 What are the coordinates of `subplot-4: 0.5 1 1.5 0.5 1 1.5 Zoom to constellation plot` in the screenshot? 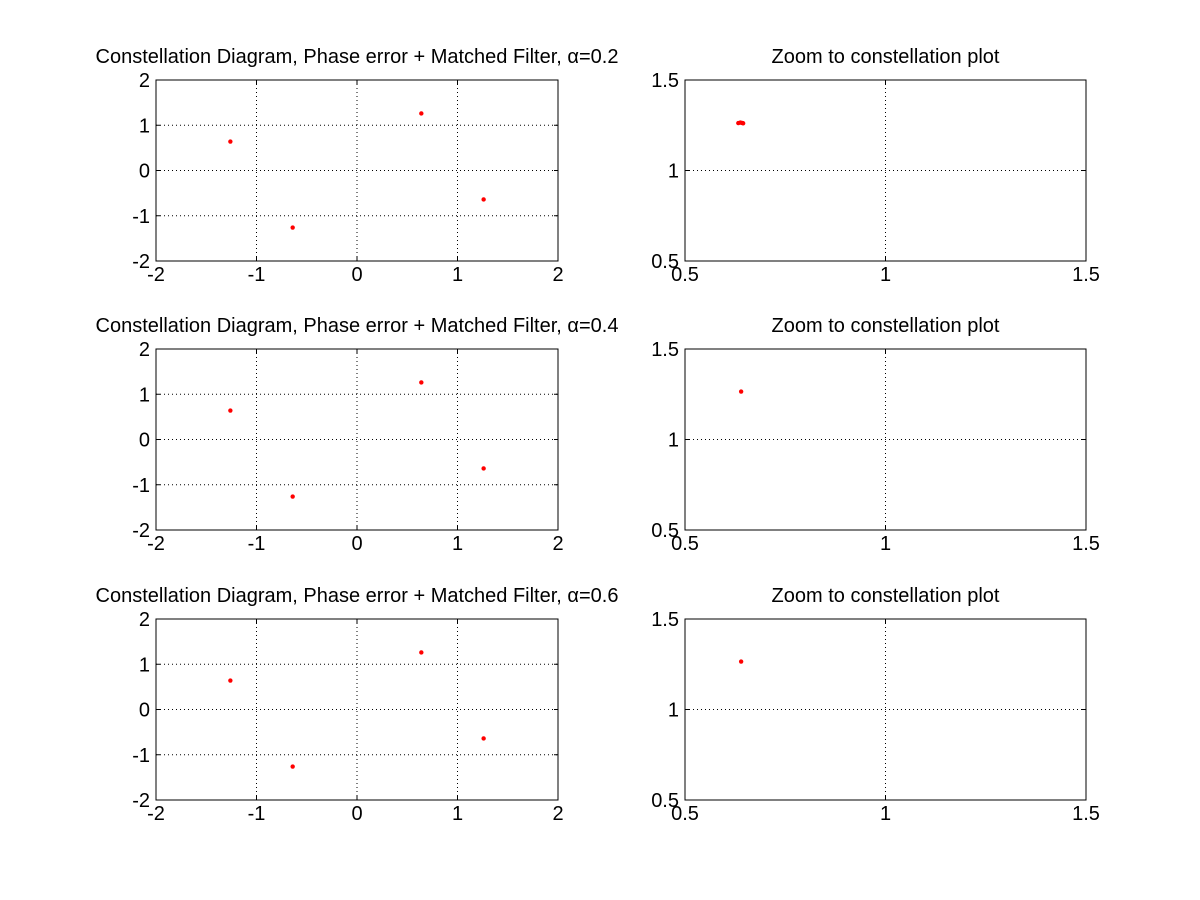 It's located at (875, 435).